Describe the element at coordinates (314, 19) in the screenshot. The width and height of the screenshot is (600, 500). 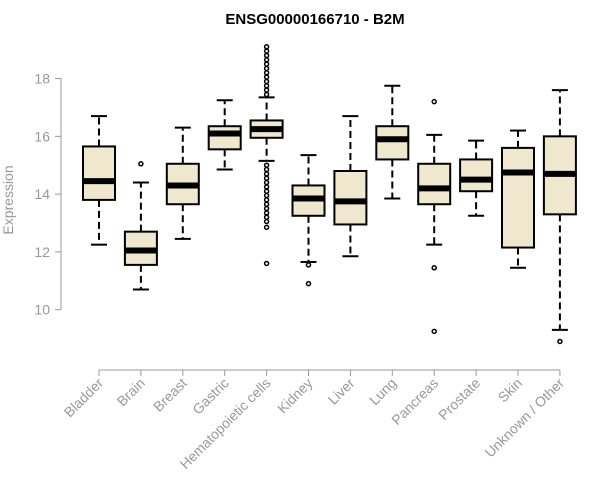
I see `chart-title: ENSG00000166710 - B2M` at that location.